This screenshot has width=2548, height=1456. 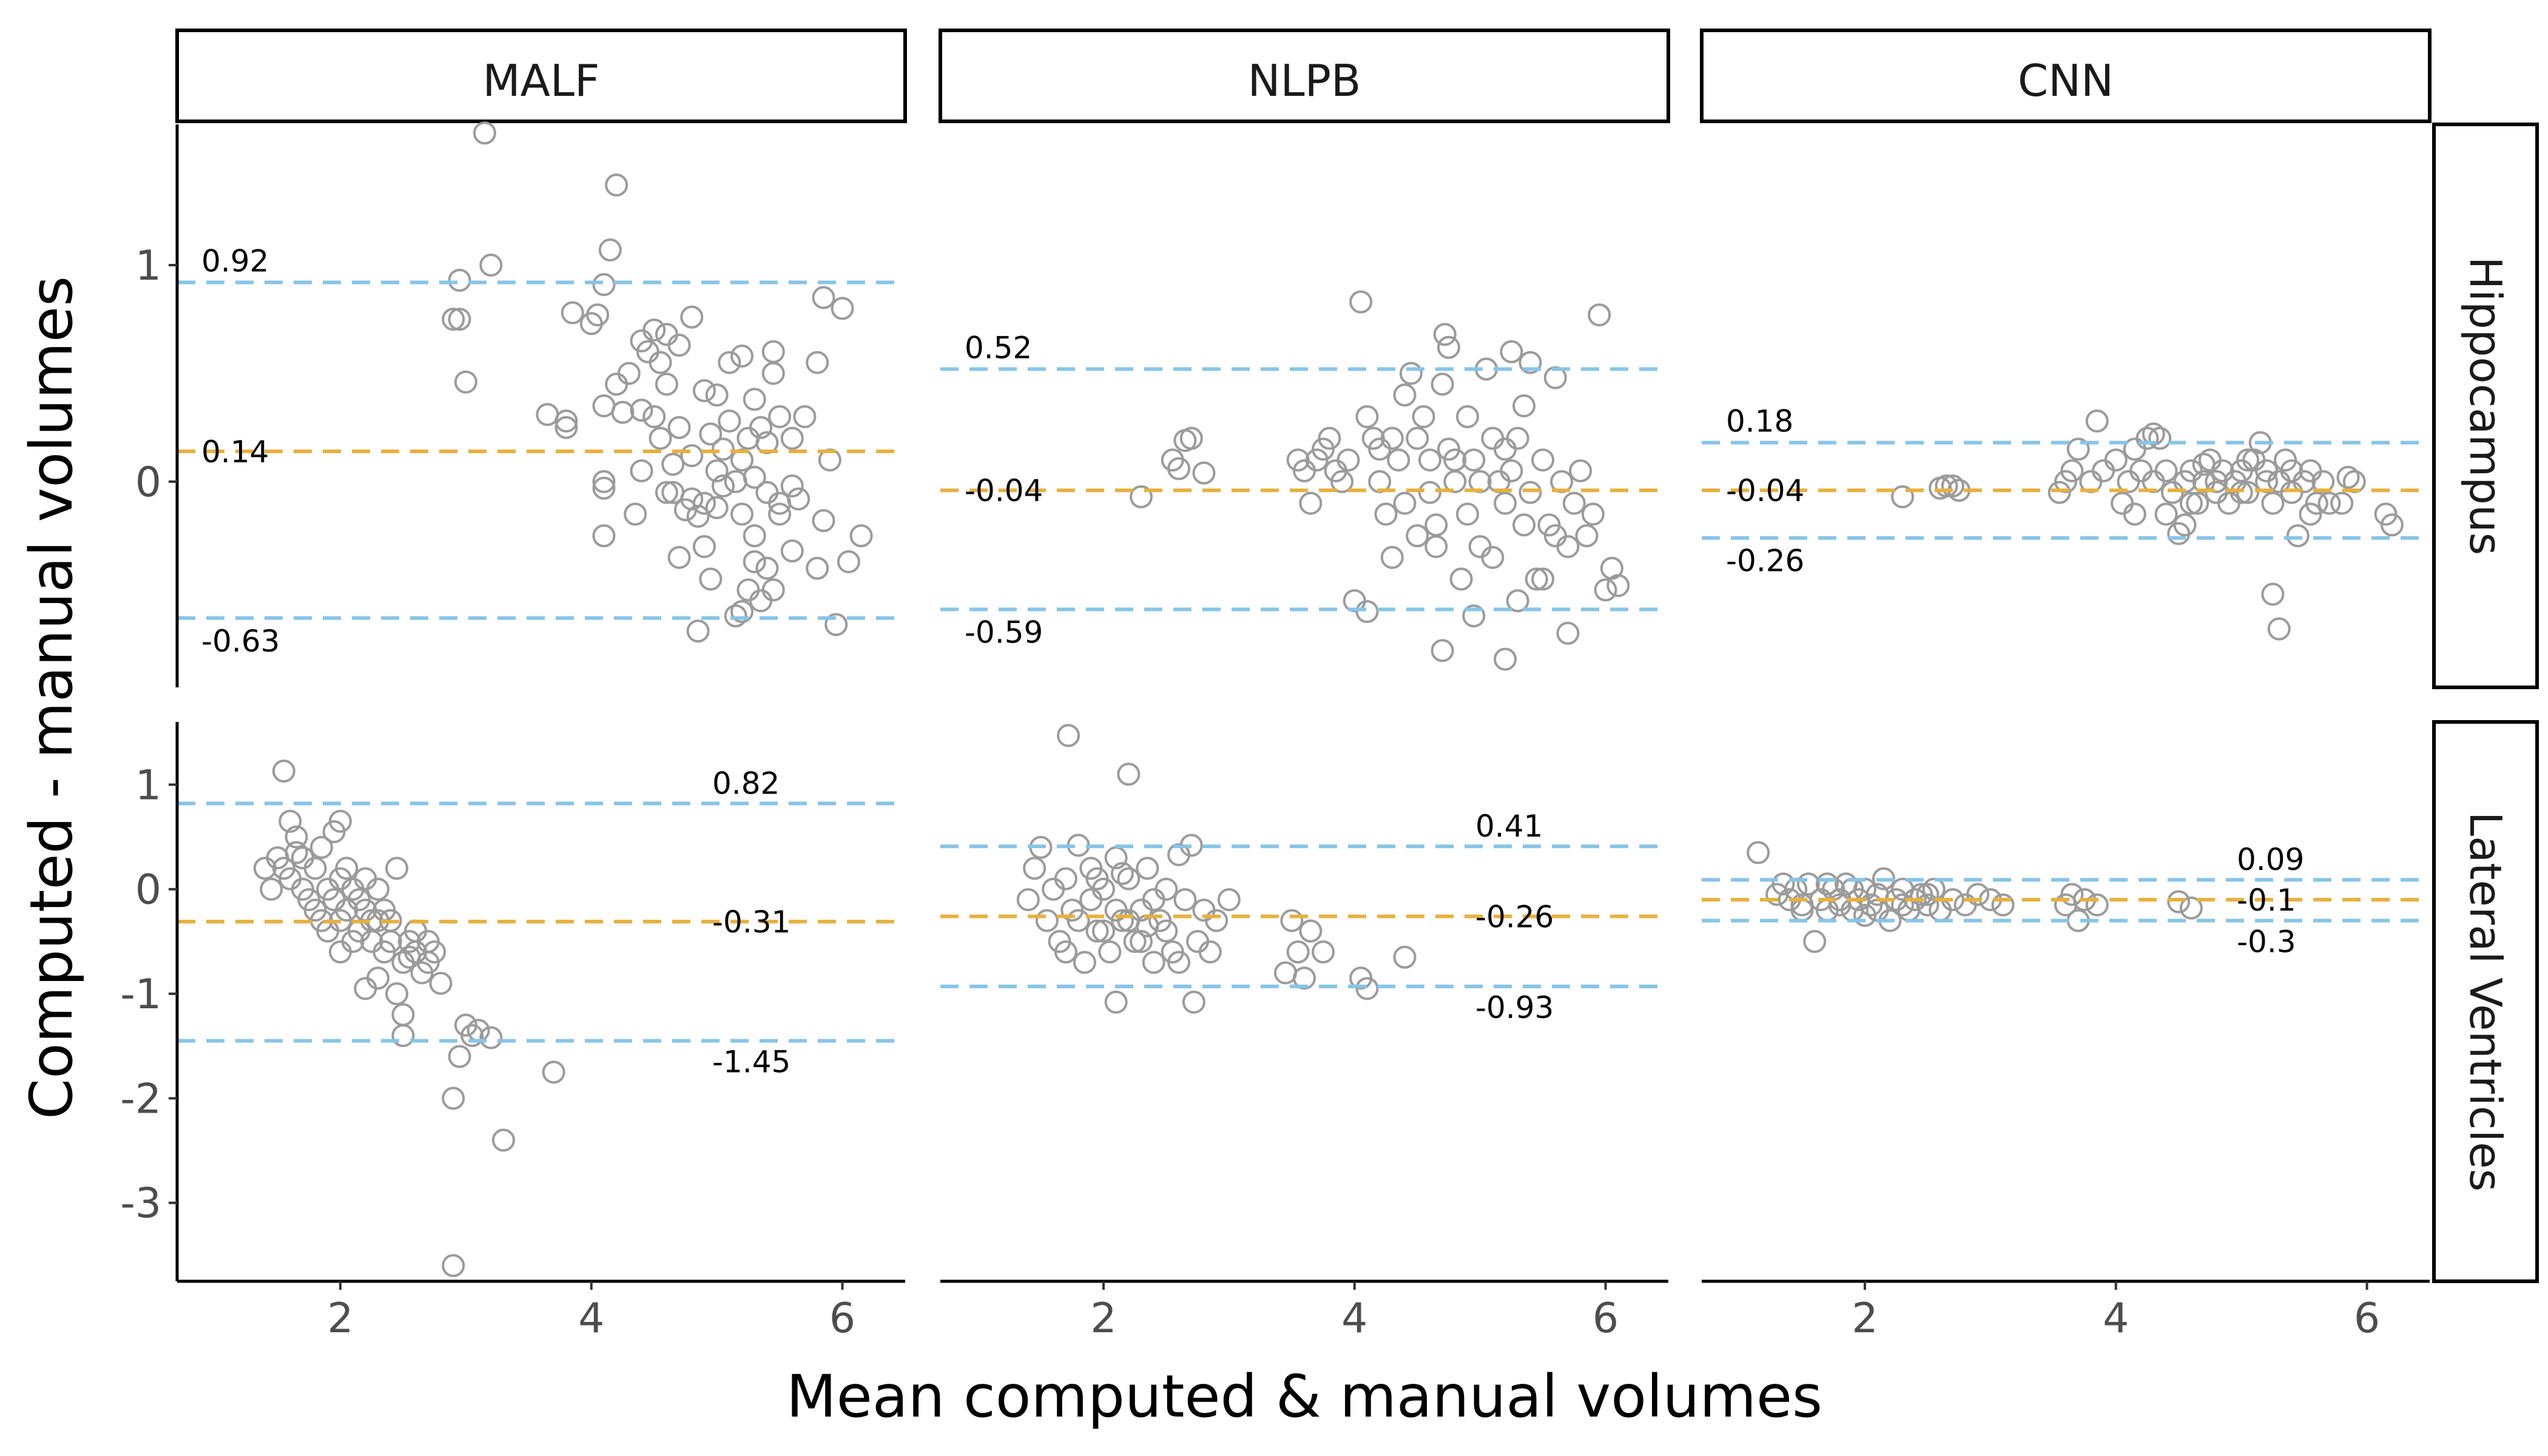 I want to click on upper-limit-label: 0.41, so click(x=1509, y=826).